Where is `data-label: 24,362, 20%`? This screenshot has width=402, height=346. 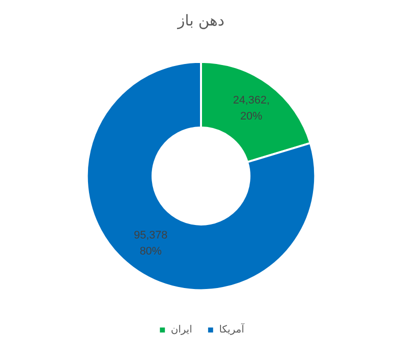
data-label: 24,362, 20% is located at coordinates (251, 108).